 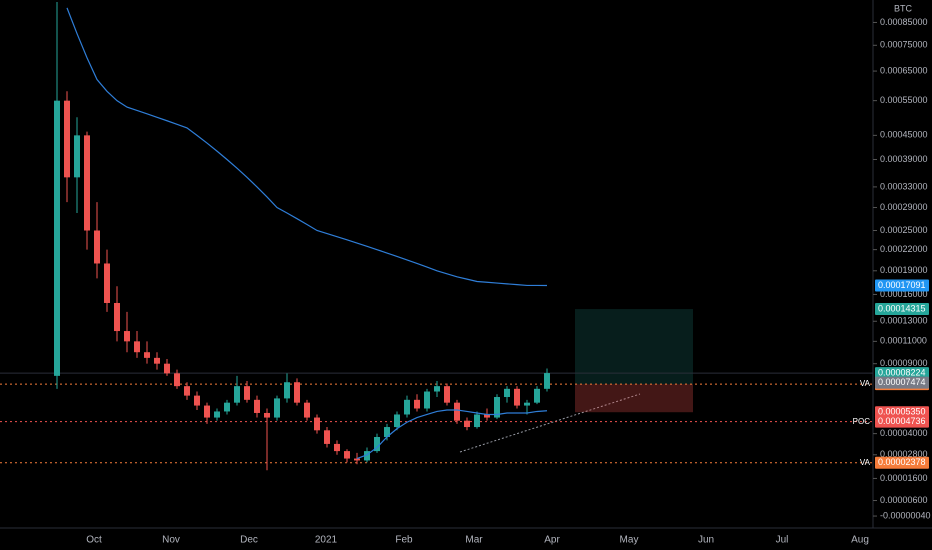 What do you see at coordinates (552, 540) in the screenshot?
I see `x-tick-label: Apr` at bounding box center [552, 540].